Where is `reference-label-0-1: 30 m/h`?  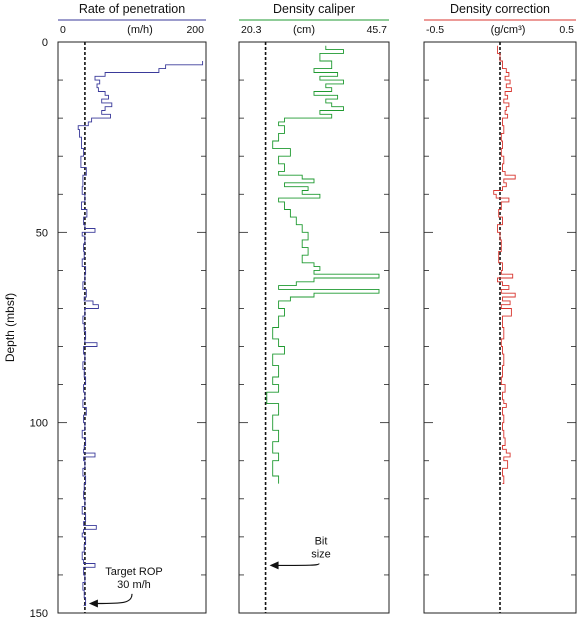 reference-label-0-1: 30 m/h is located at coordinates (134, 585).